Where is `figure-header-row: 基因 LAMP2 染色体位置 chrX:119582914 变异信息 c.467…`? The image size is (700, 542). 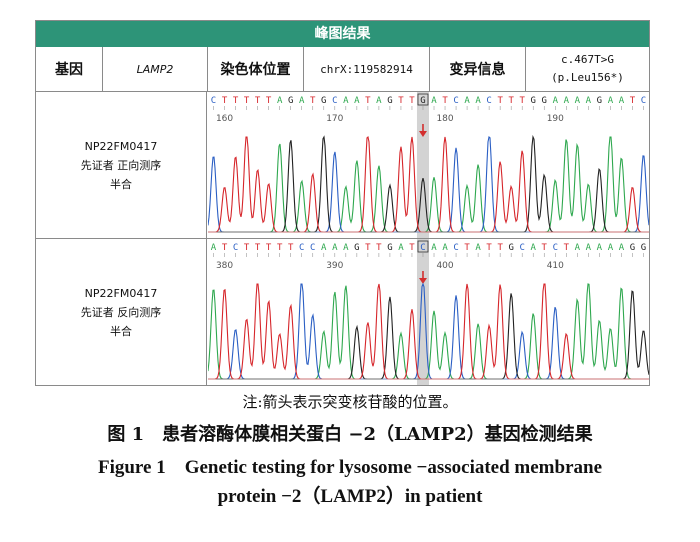 figure-header-row: 基因 LAMP2 染色体位置 chrX:119582914 变异信息 c.467… is located at coordinates (342, 69).